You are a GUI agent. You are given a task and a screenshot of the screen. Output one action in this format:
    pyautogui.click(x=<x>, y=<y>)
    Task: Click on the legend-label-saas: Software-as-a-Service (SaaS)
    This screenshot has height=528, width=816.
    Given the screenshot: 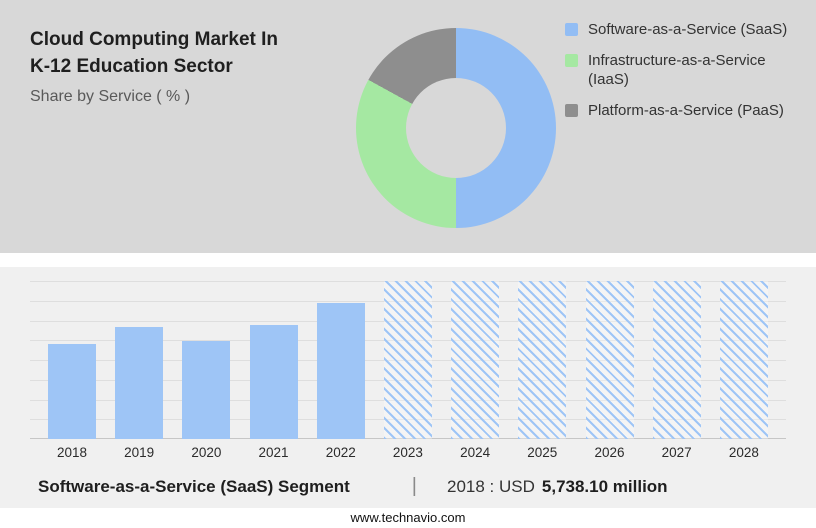 What is the action you would take?
    pyautogui.click(x=688, y=29)
    